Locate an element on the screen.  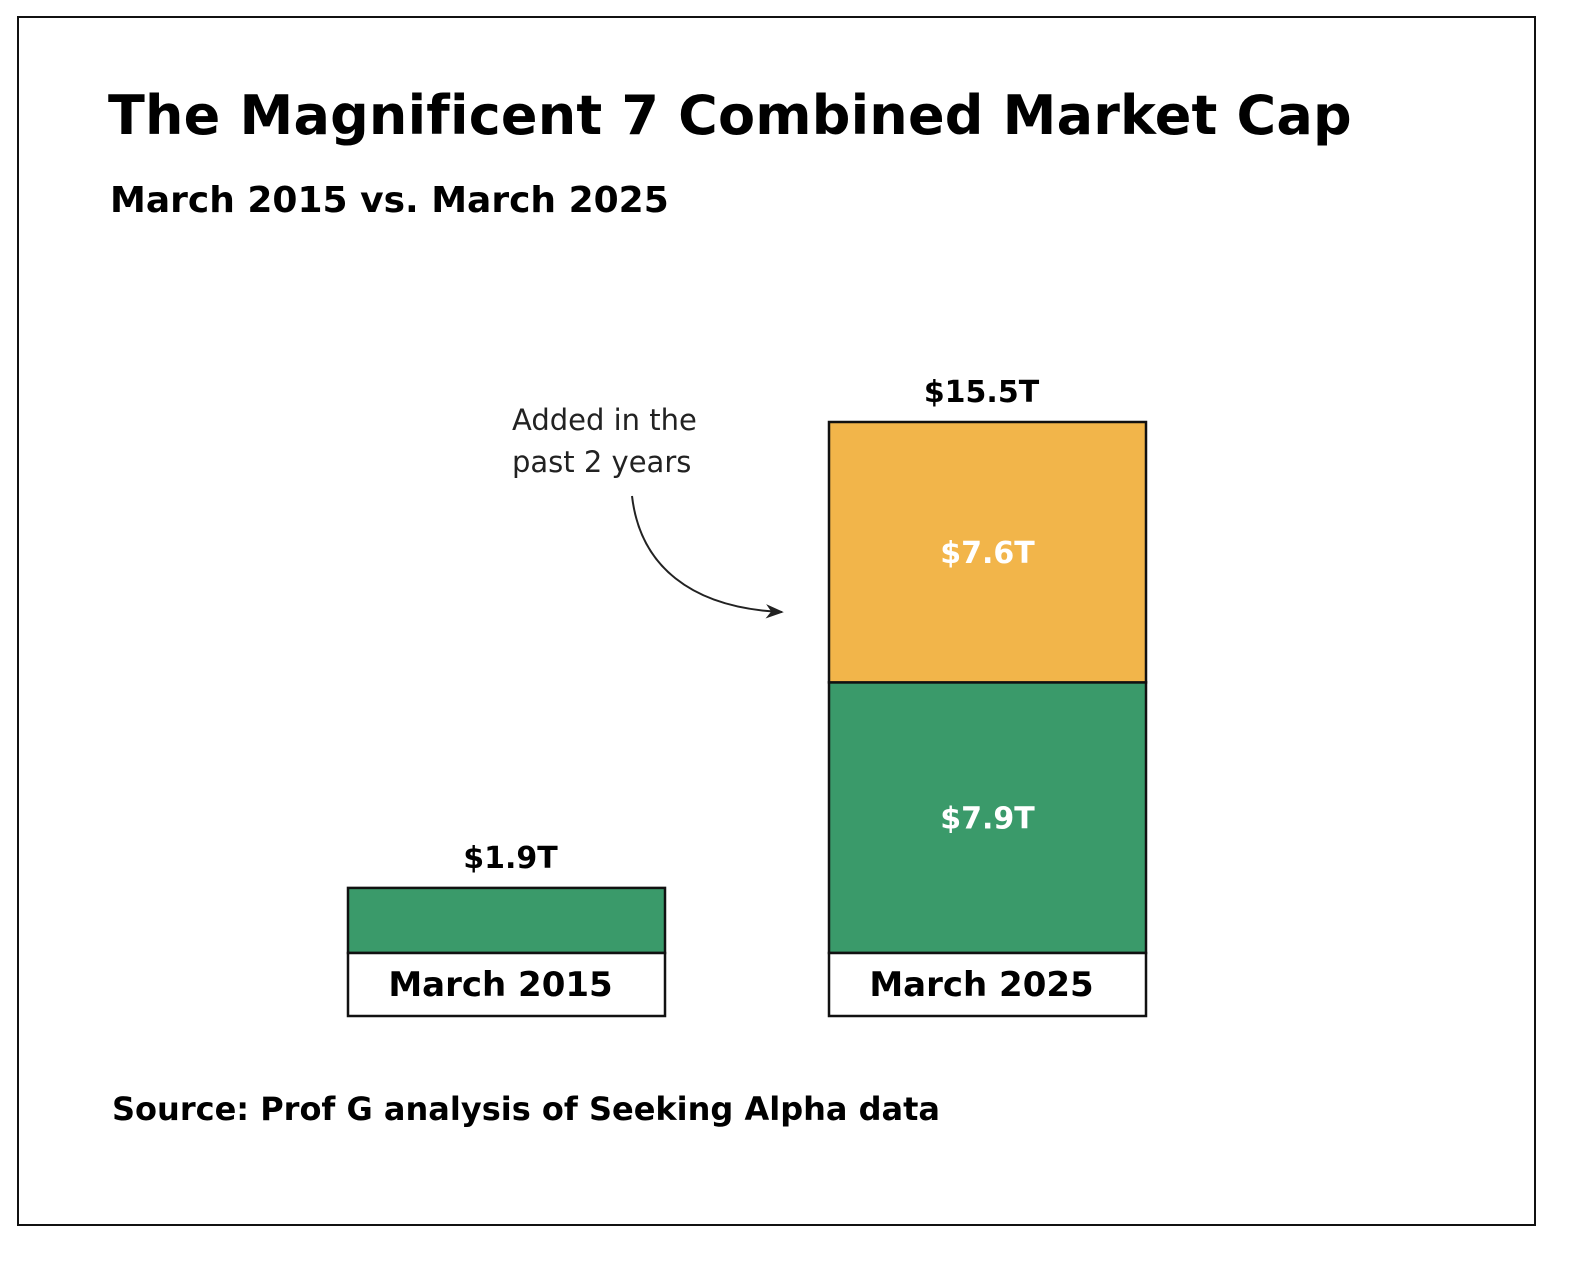
bar-segment-2025-base is located at coordinates (987, 818).